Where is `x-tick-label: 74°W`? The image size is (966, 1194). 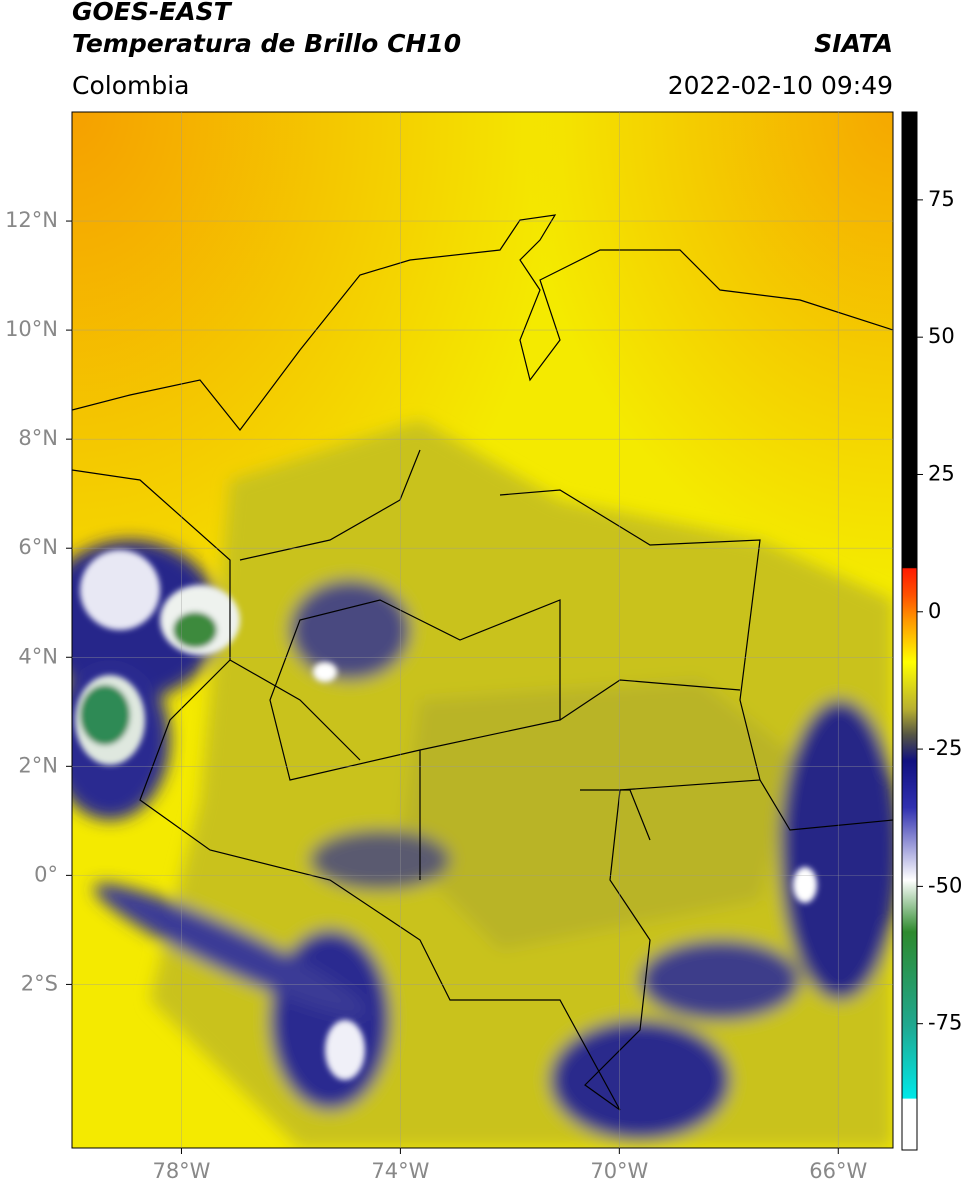
x-tick-label: 74°W is located at coordinates (400, 1171).